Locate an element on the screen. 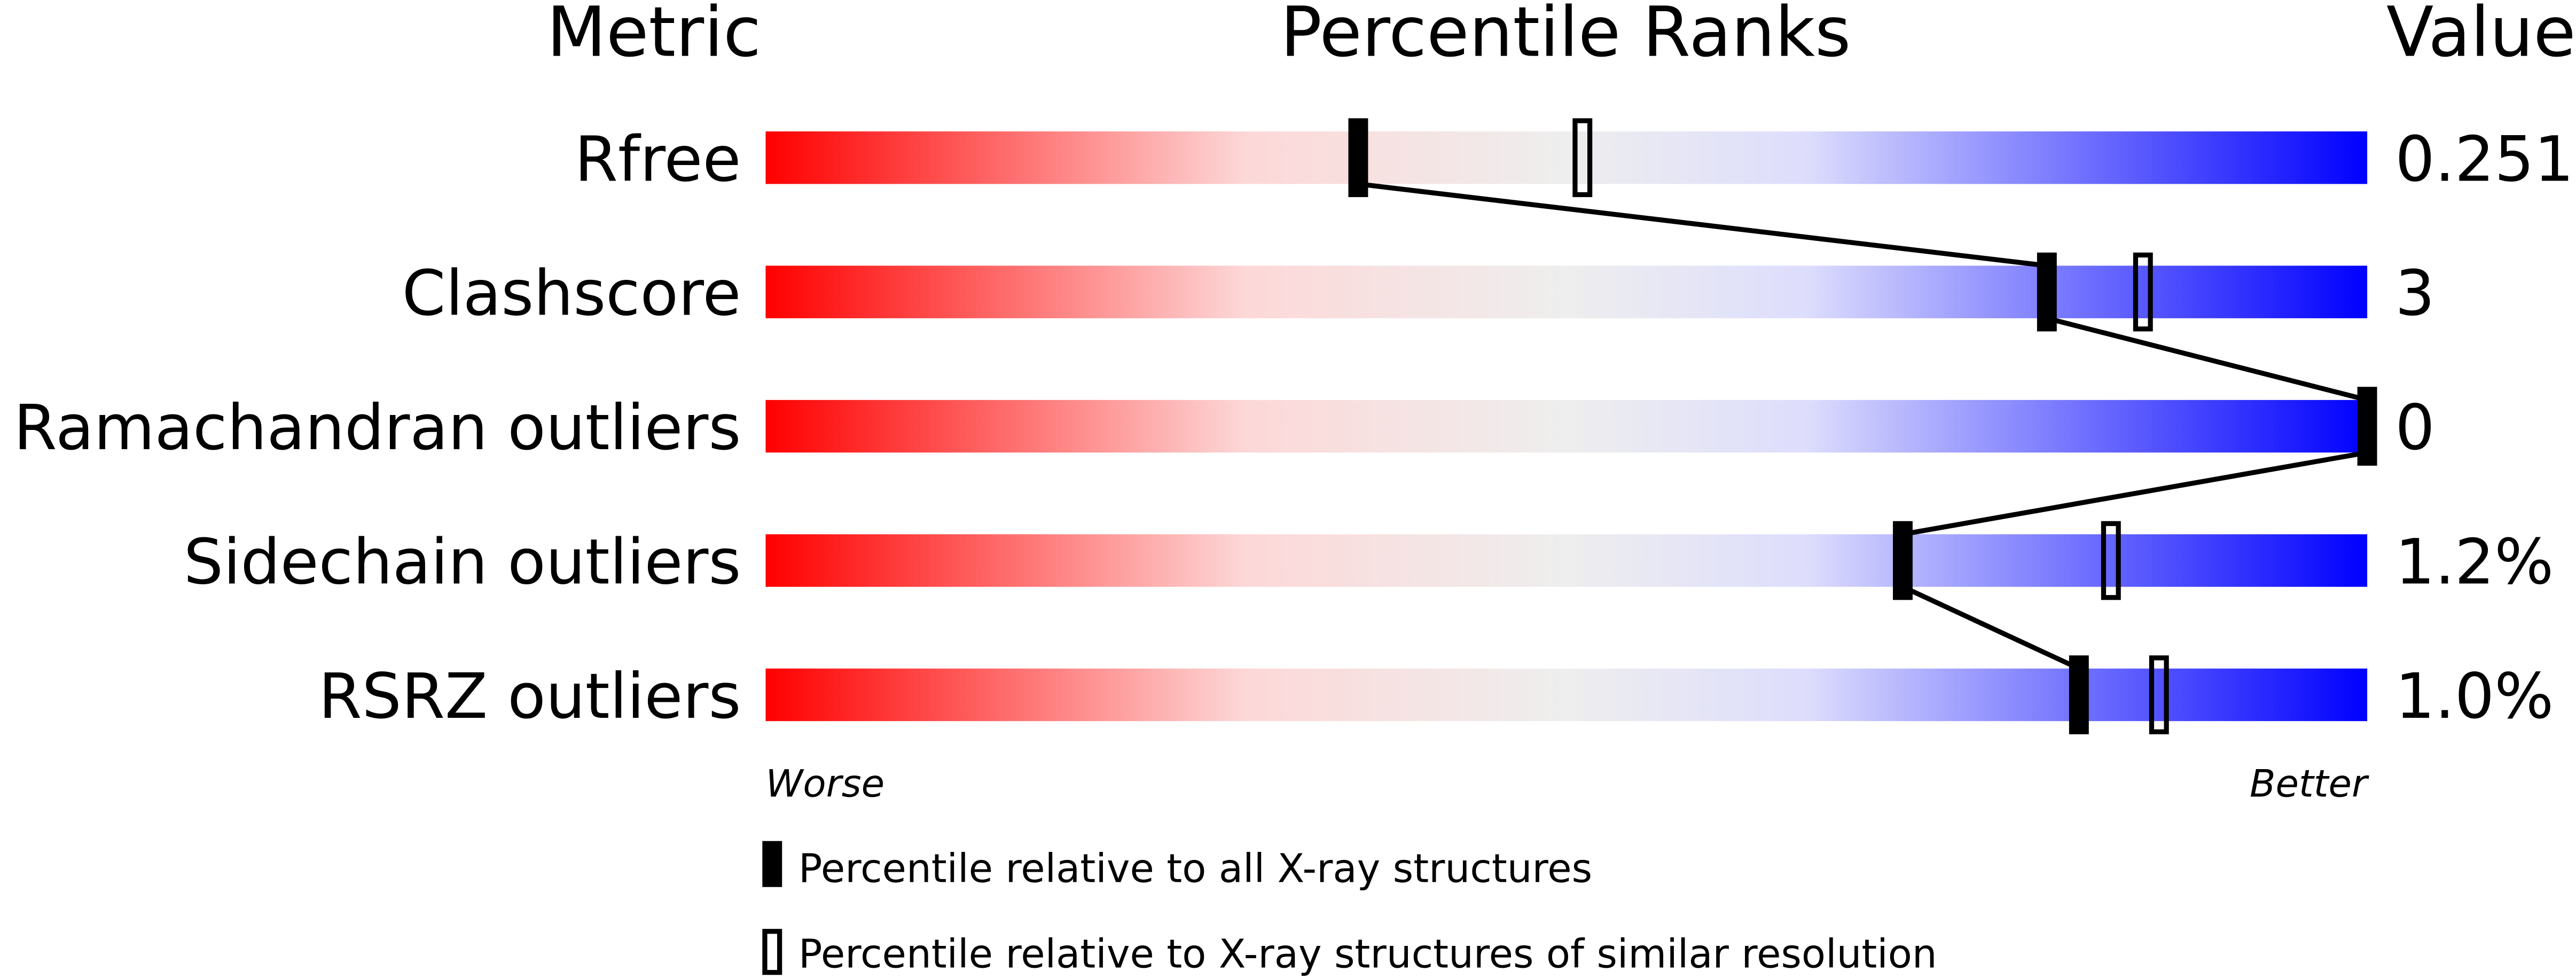 This screenshot has height=979, width=2576. metric-label: RSRZ outliers is located at coordinates (529, 696).